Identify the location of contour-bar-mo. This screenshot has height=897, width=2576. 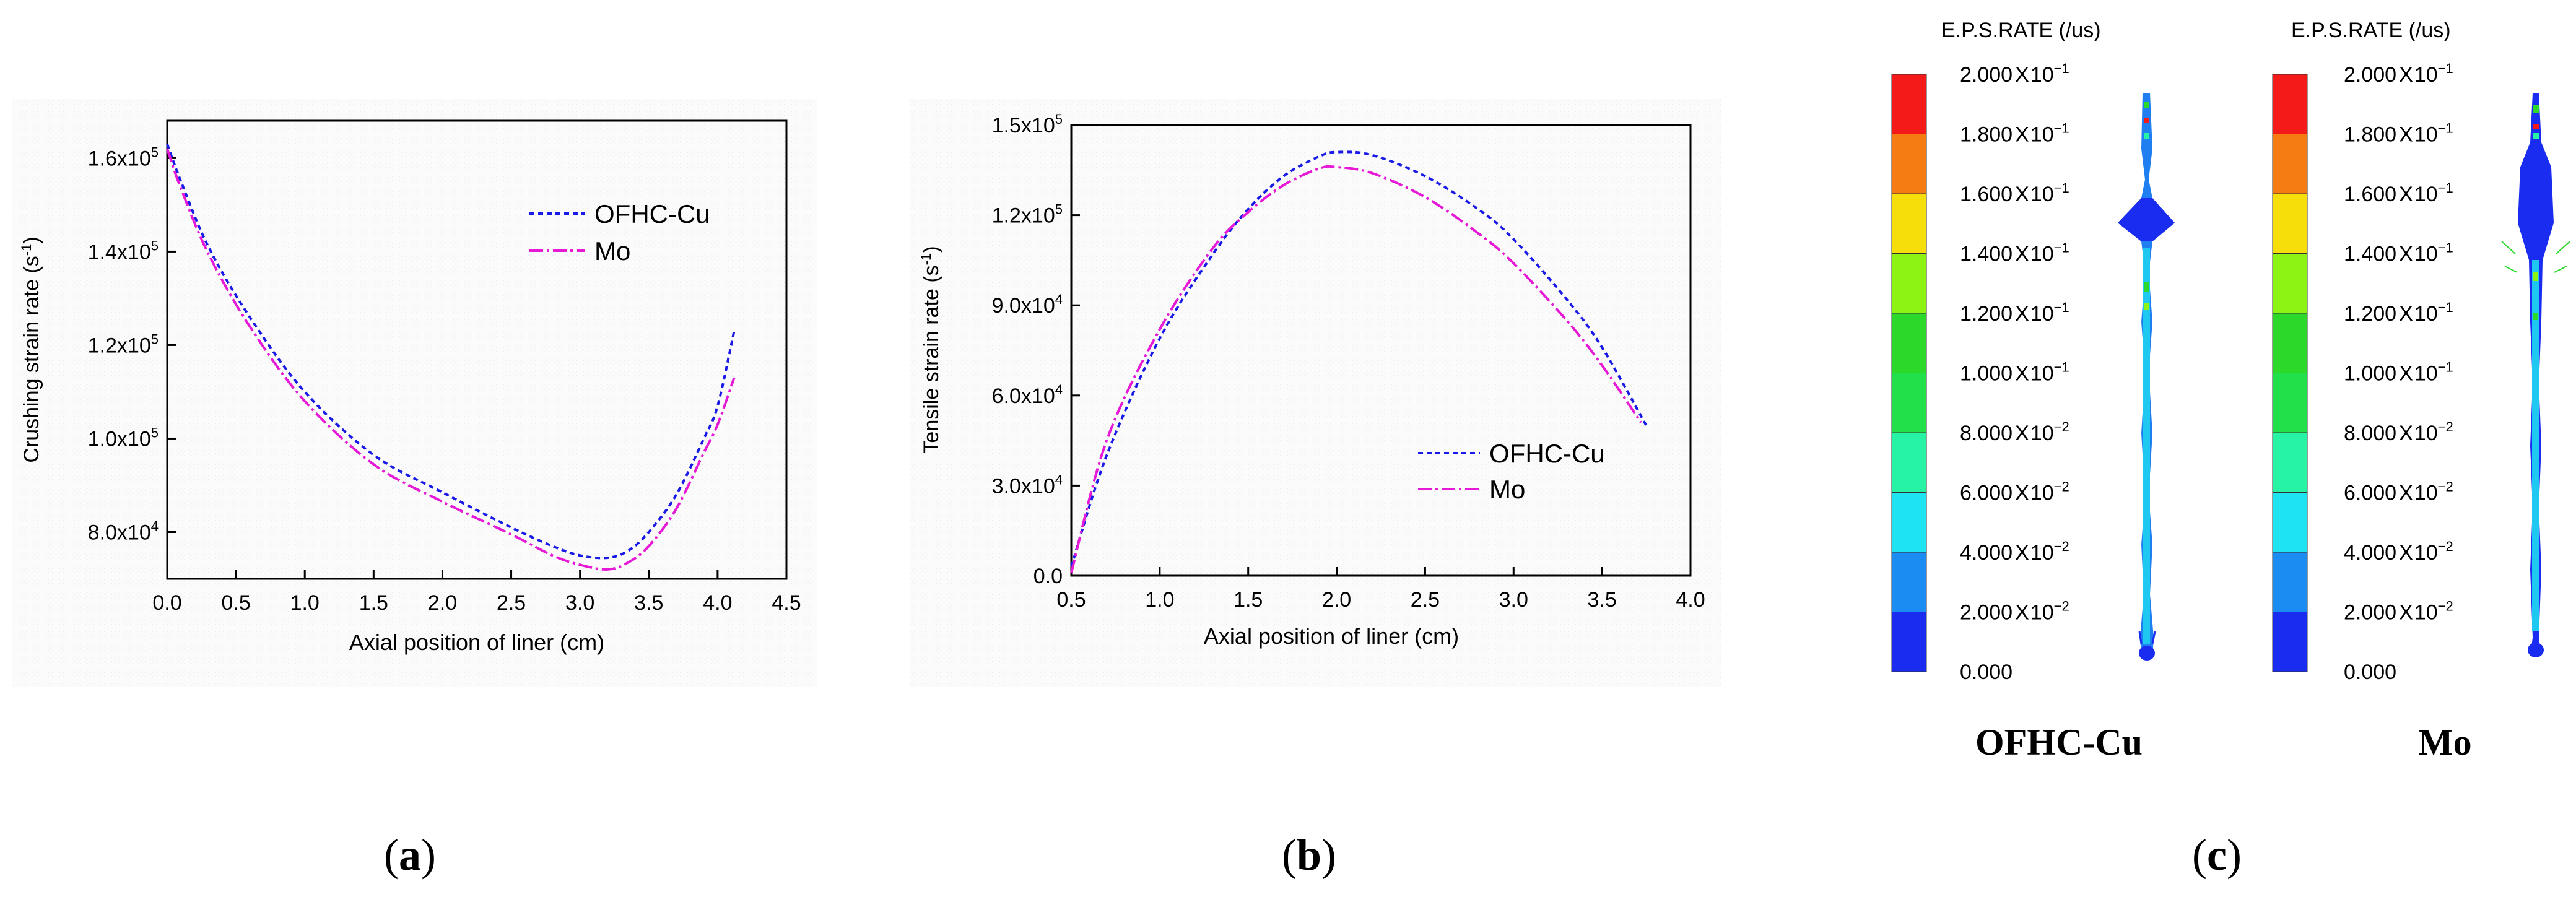
(2290, 373).